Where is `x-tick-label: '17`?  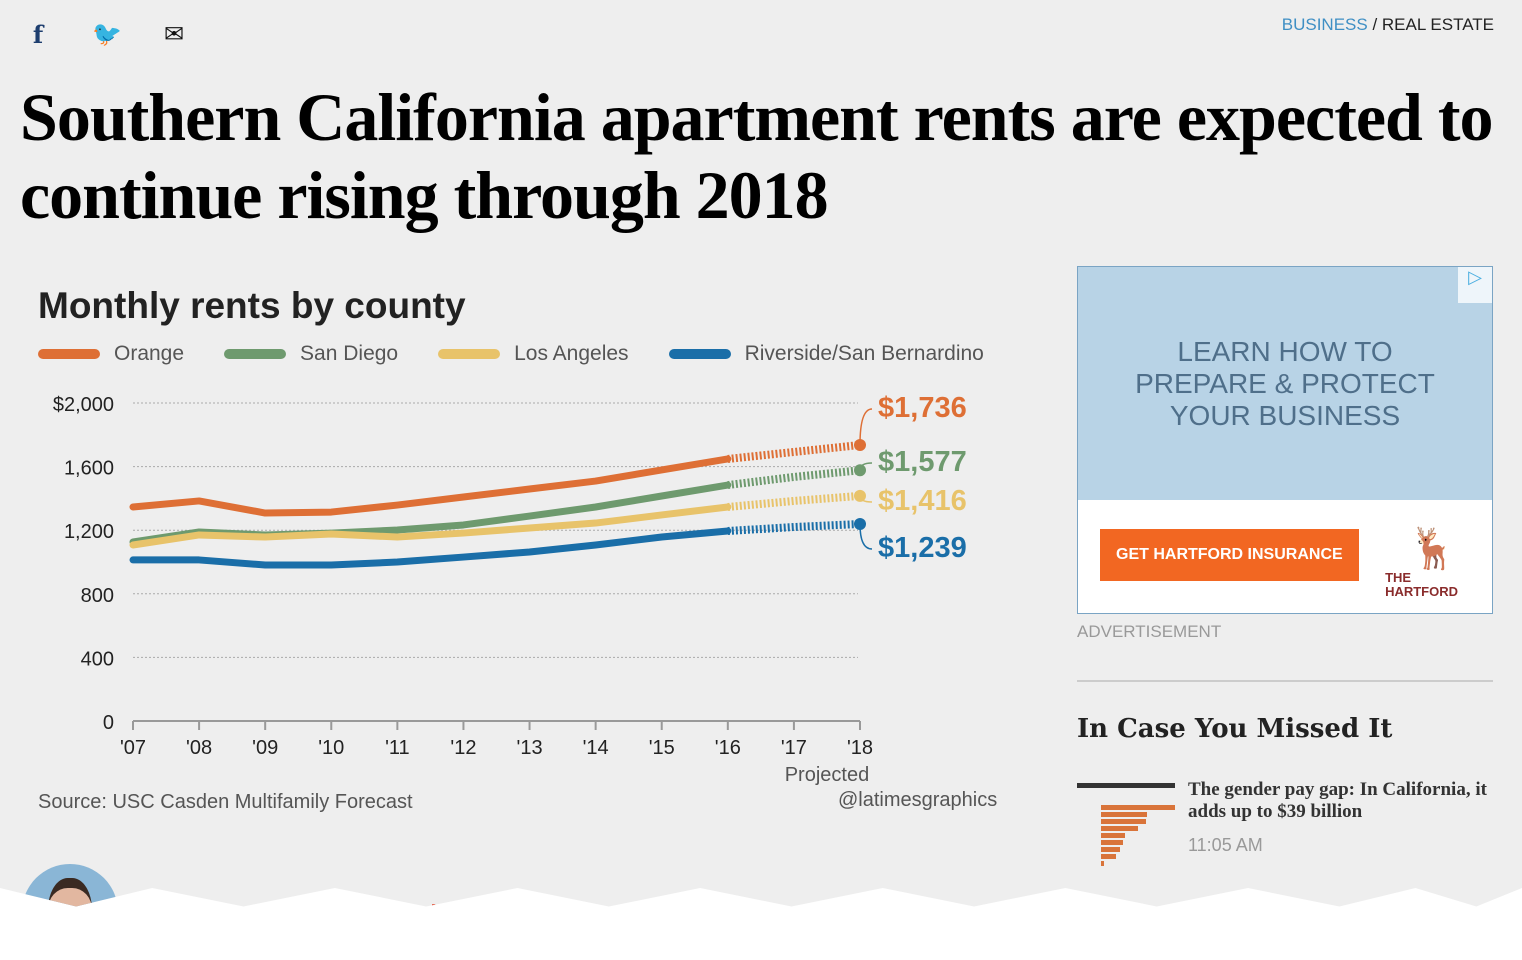
x-tick-label: '17 is located at coordinates (794, 748).